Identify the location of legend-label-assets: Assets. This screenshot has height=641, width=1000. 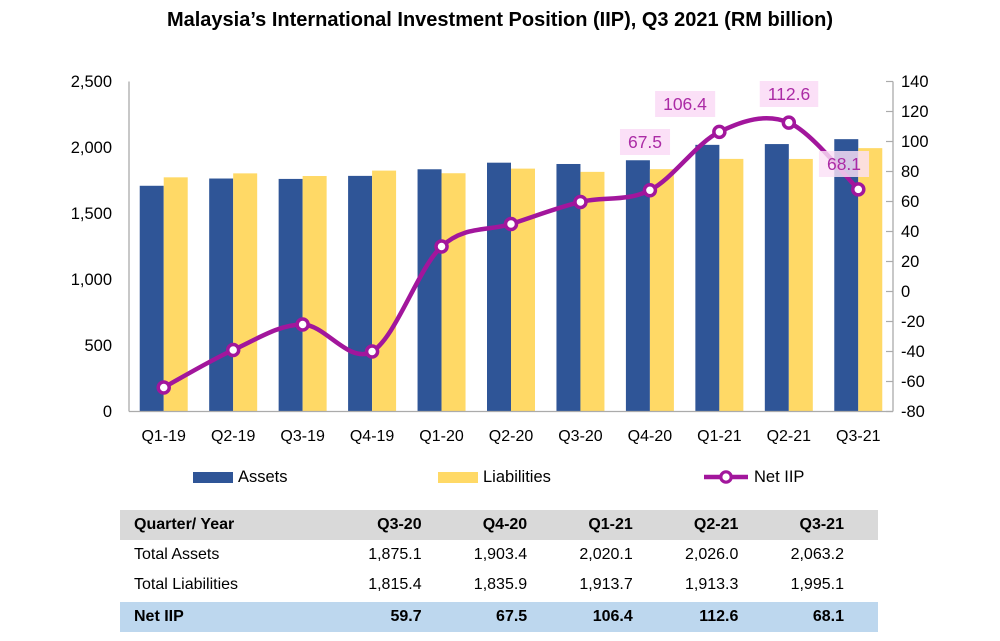
(263, 476).